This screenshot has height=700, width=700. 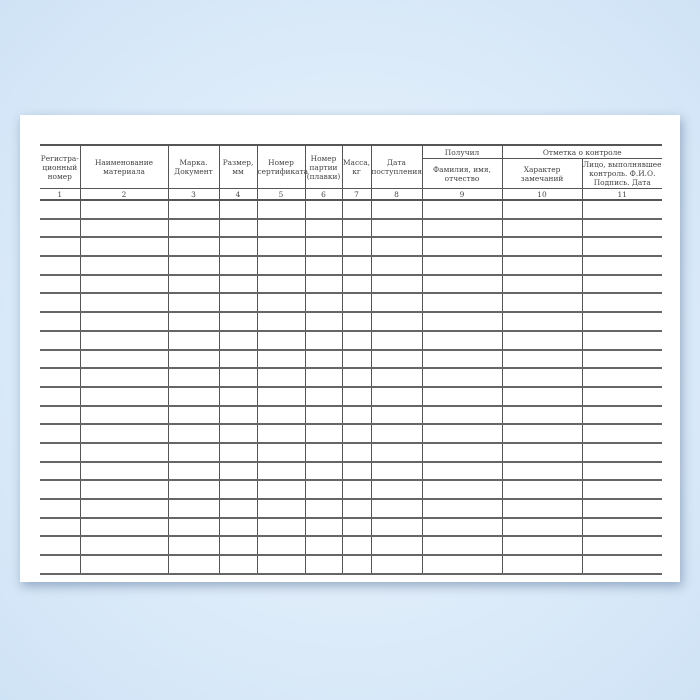 What do you see at coordinates (238, 194) in the screenshot?
I see `column-number: 4` at bounding box center [238, 194].